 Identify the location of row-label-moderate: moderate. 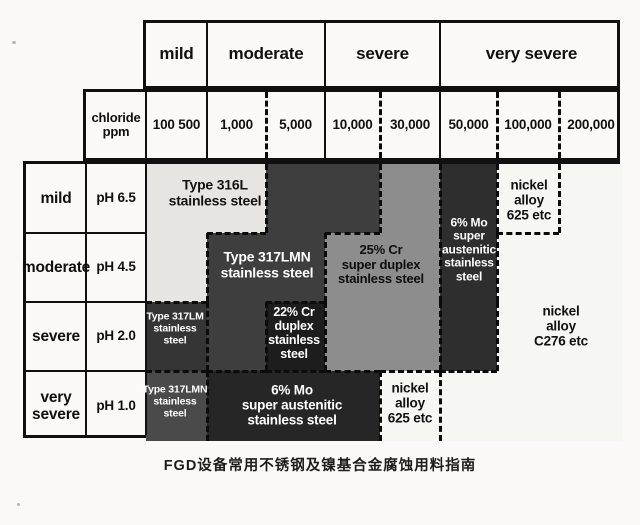
(56, 267).